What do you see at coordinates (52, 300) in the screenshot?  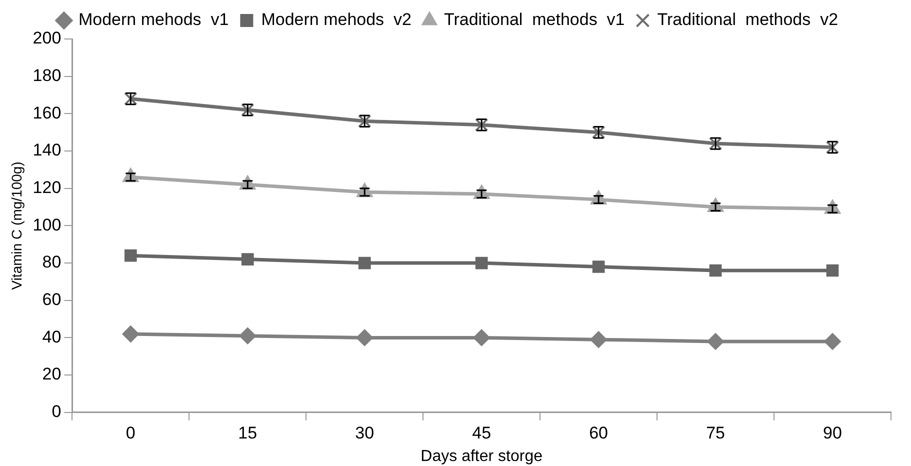 I see `y-tick-label: 60` at bounding box center [52, 300].